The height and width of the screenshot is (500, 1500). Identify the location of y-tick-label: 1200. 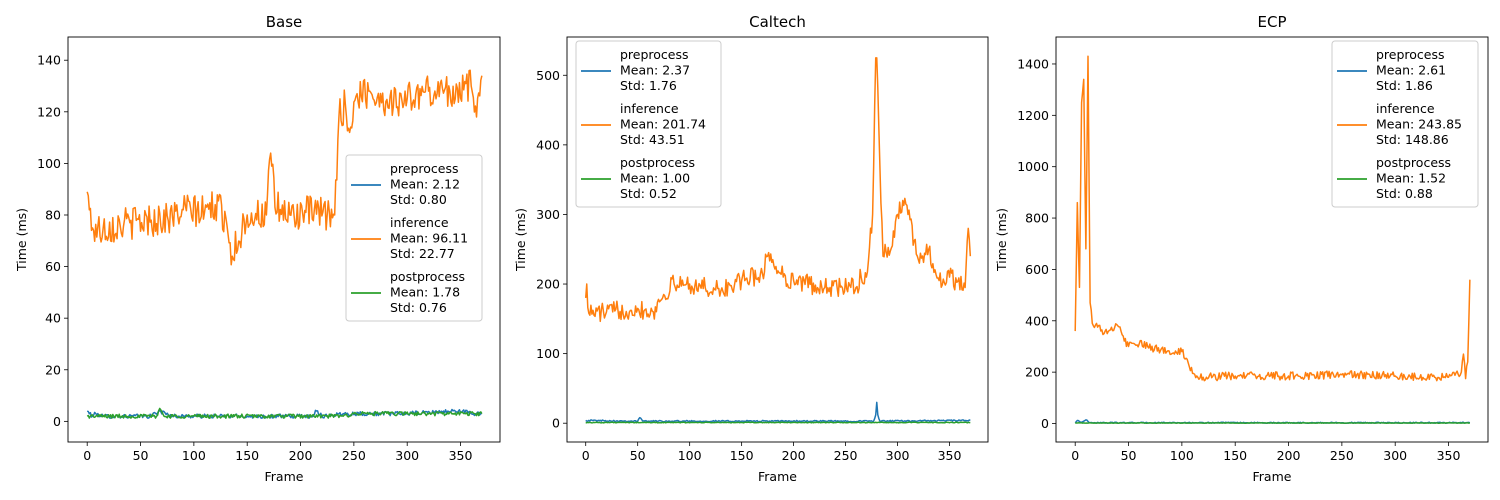
(1033, 115).